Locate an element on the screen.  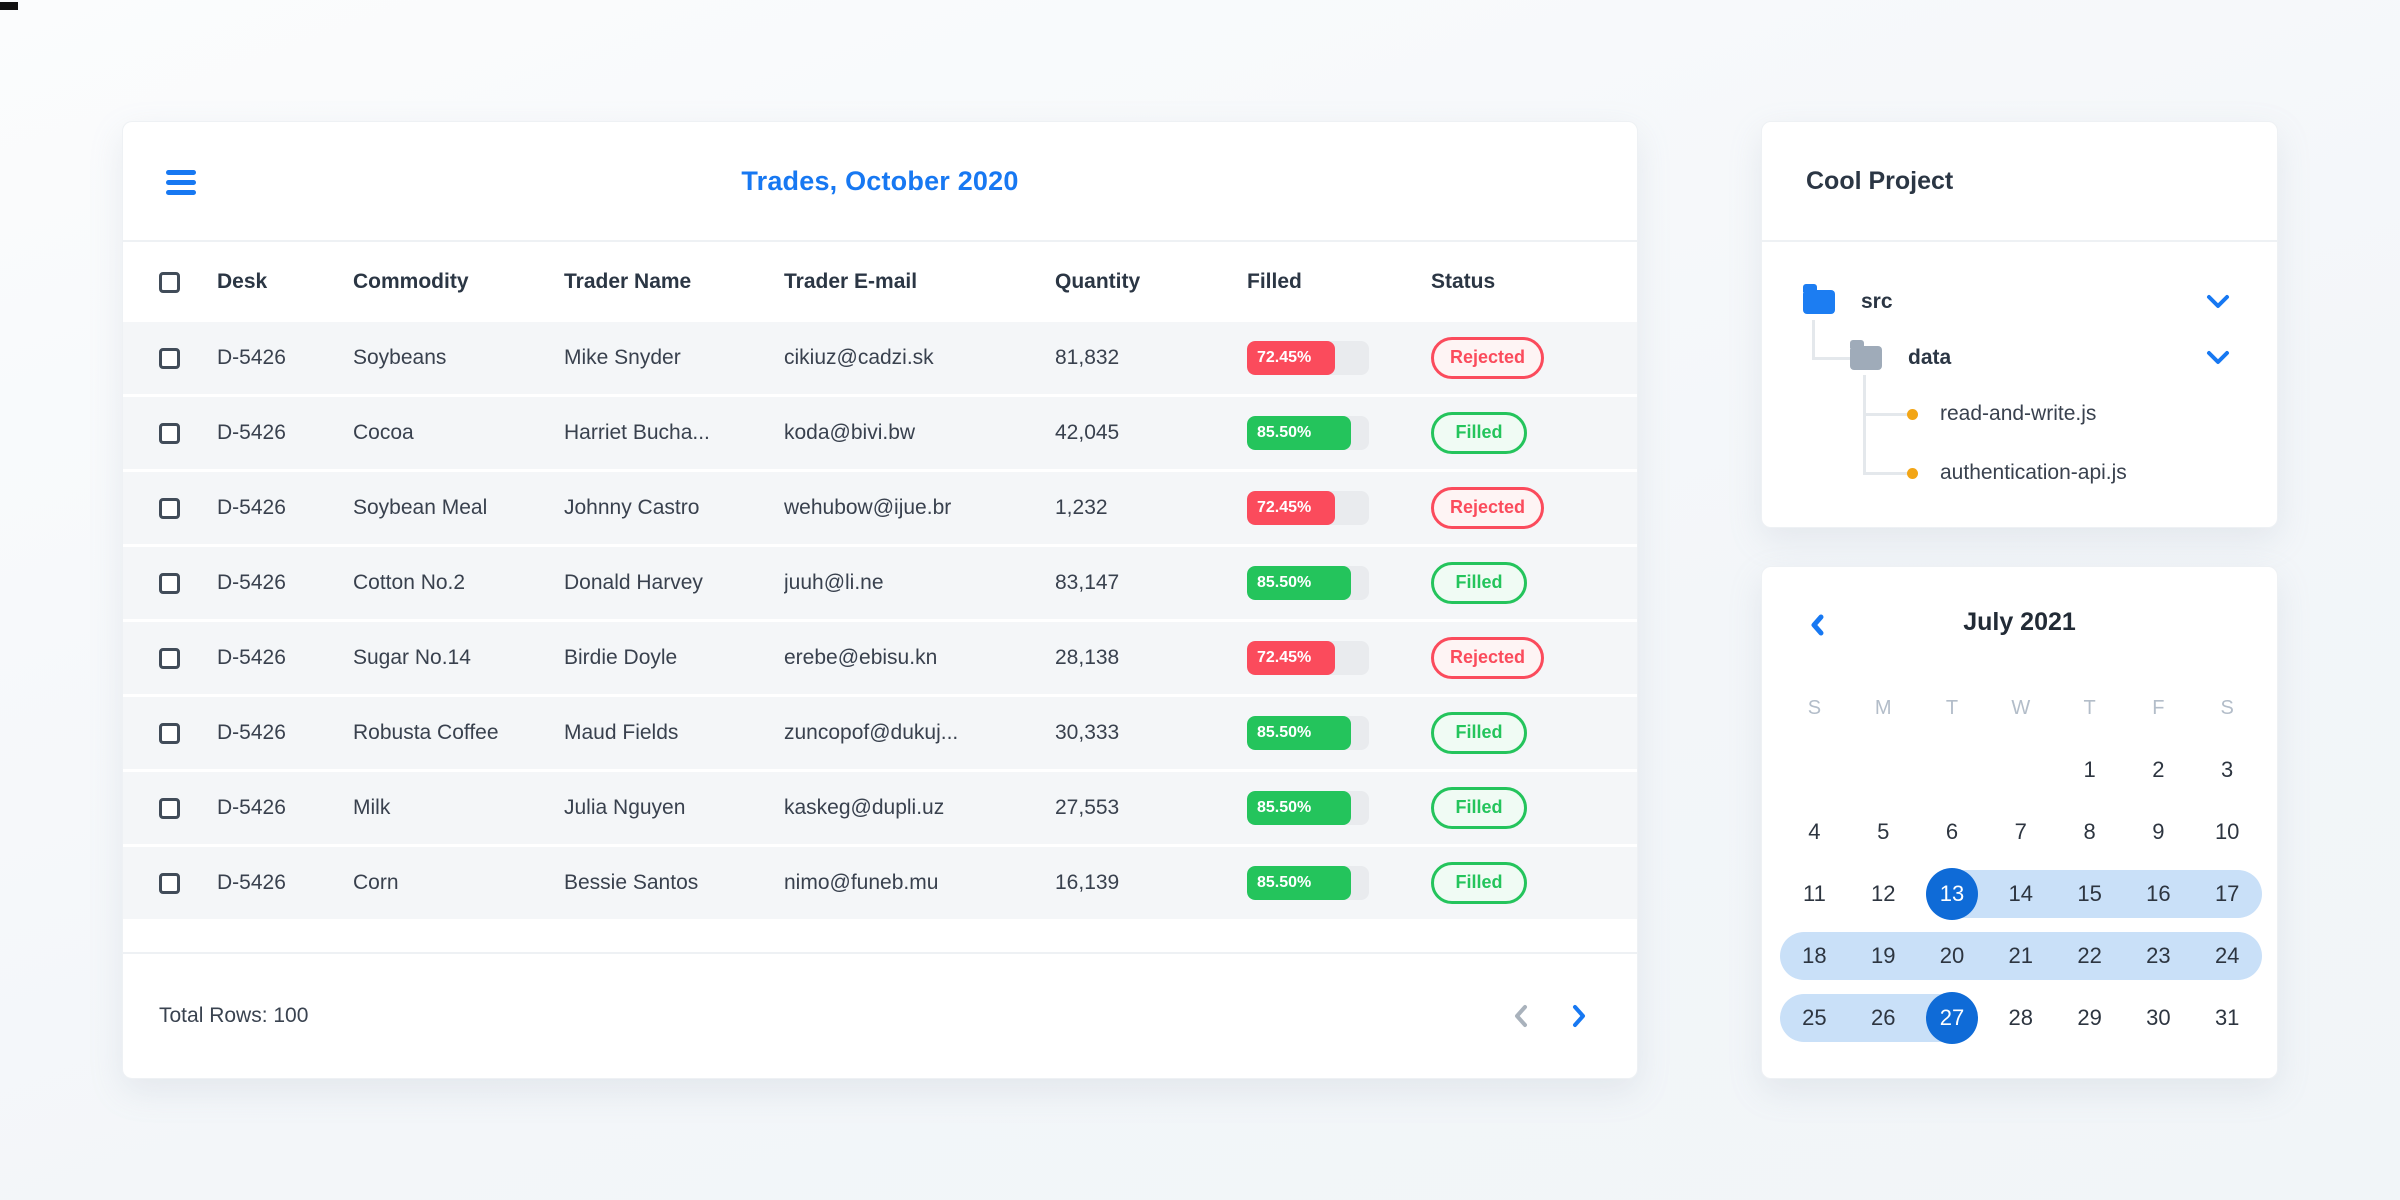
calendar-day-cell: 6 is located at coordinates (1952, 832).